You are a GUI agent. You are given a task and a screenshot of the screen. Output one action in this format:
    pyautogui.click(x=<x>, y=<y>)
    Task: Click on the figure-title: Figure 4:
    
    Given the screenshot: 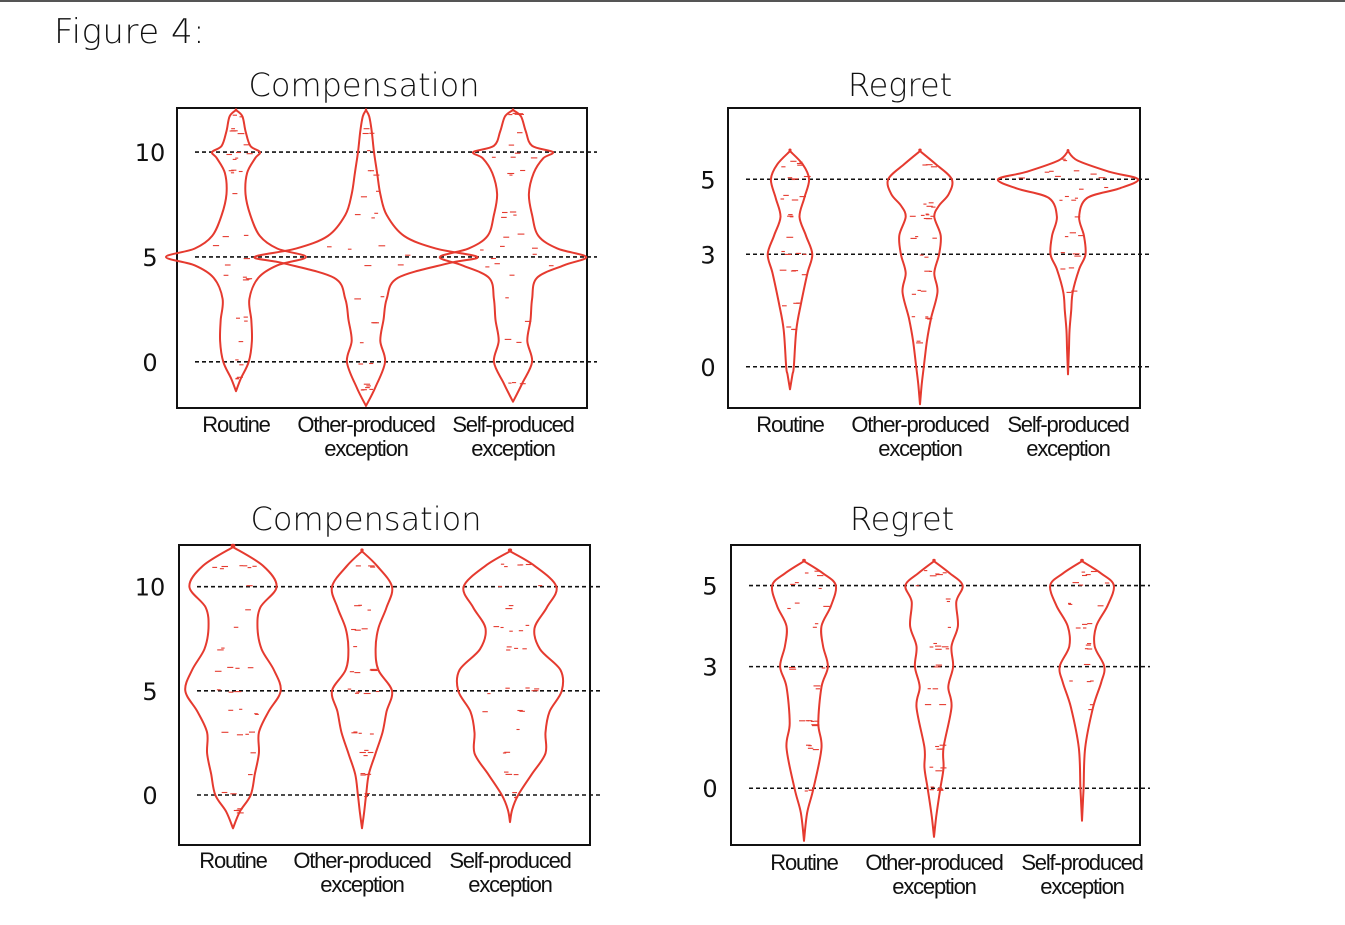 What is the action you would take?
    pyautogui.click(x=130, y=32)
    